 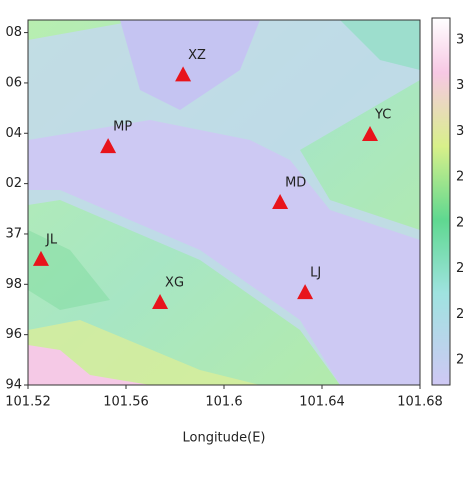 I want to click on y-tick-label: 02, so click(x=13, y=183).